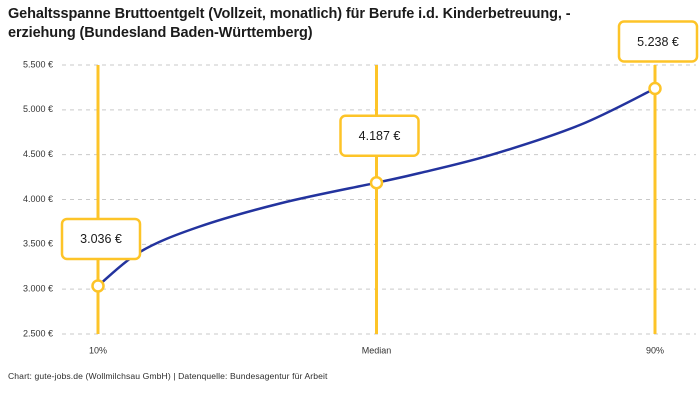  What do you see at coordinates (160, 33) in the screenshot?
I see `chart-title-line2: erziehung (Bundesland Baden-Württemberg)` at bounding box center [160, 33].